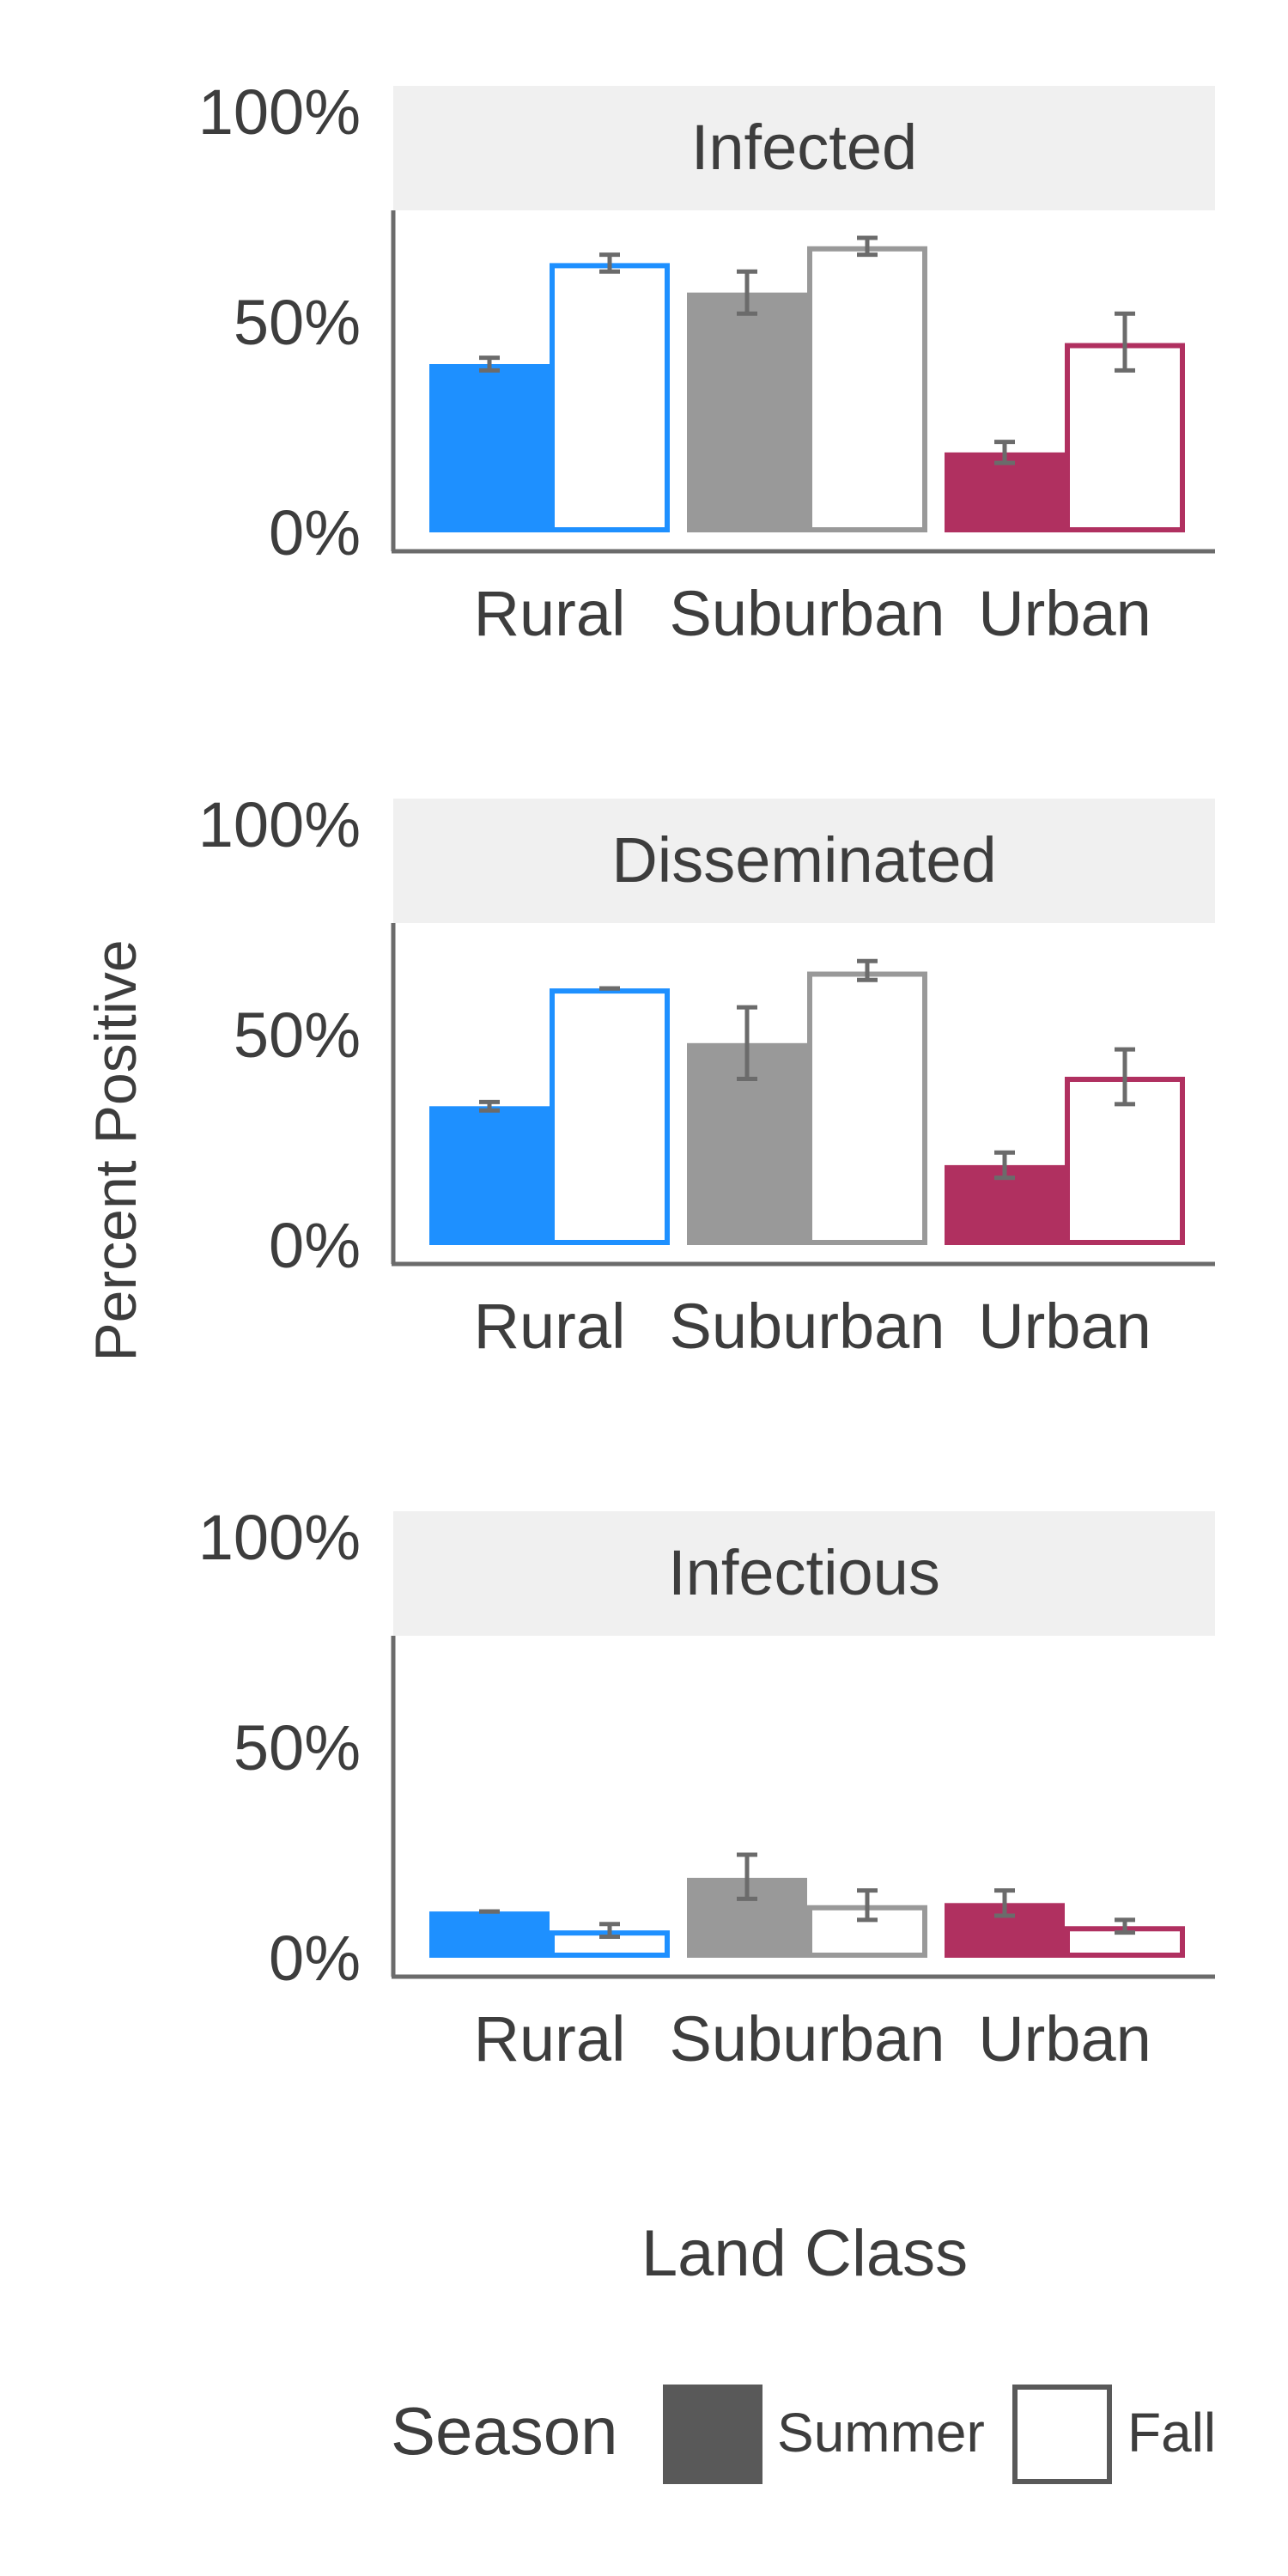 The width and height of the screenshot is (1288, 2576). Describe the element at coordinates (747, 412) in the screenshot. I see `bar-suburban-summer` at that location.